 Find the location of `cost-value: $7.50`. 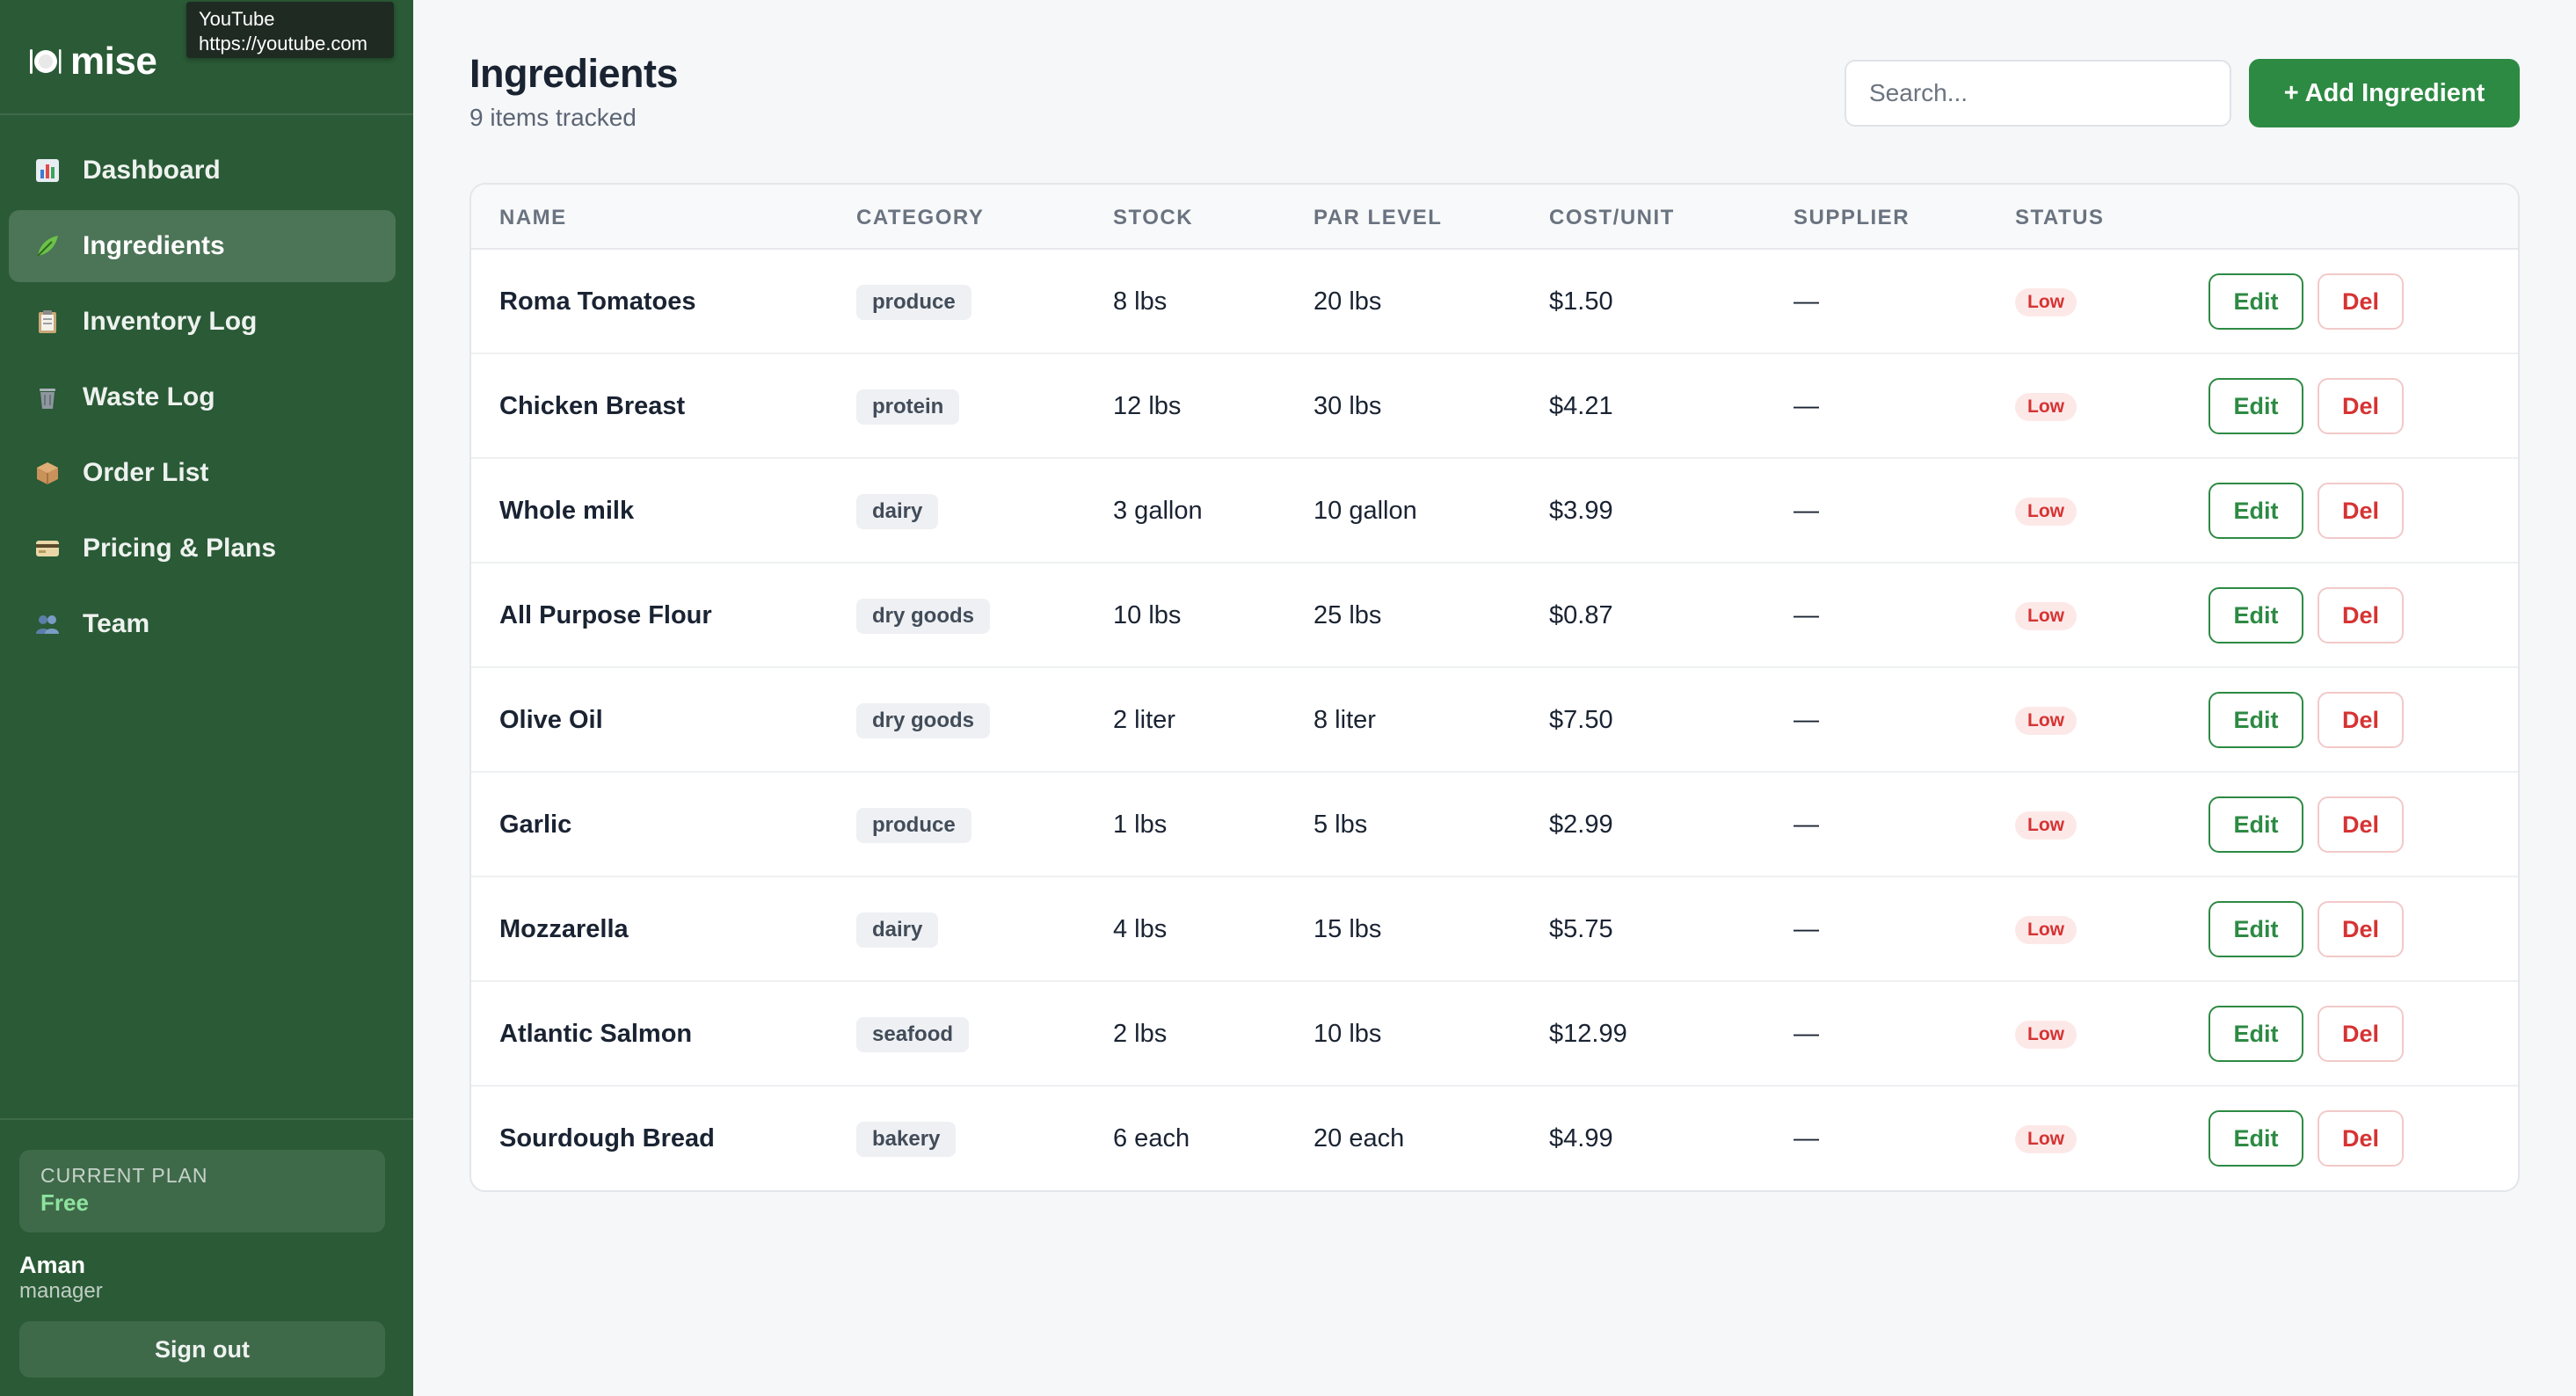

cost-value: $7.50 is located at coordinates (1581, 720).